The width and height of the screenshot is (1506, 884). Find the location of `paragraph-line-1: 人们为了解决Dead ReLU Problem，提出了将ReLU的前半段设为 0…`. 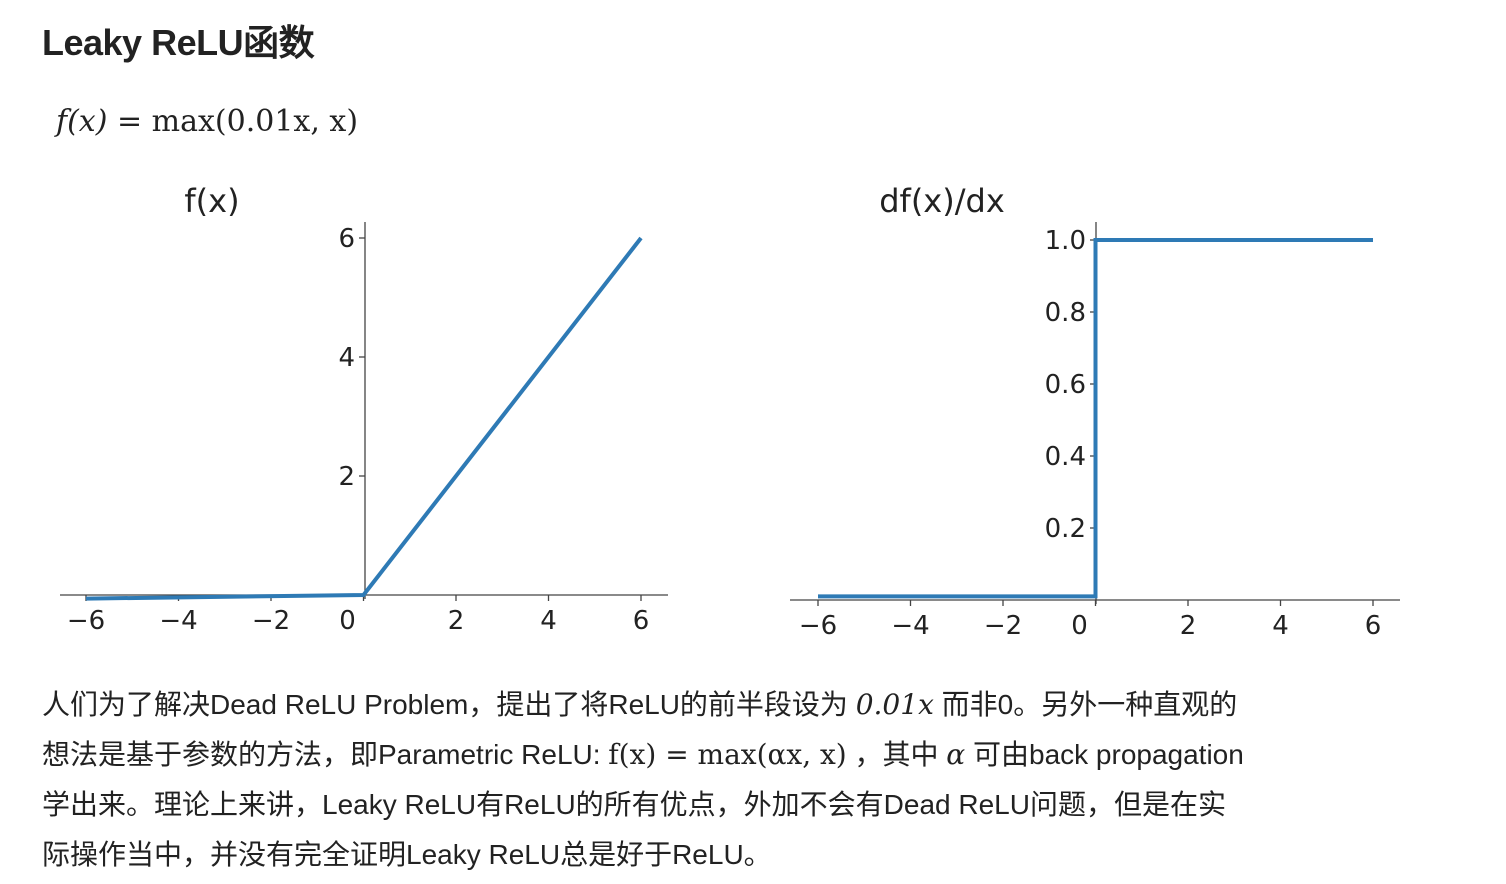

paragraph-line-1: 人们为了解决Dead ReLU Problem，提出了将ReLU的前半段设为 0… is located at coordinates (752, 705).